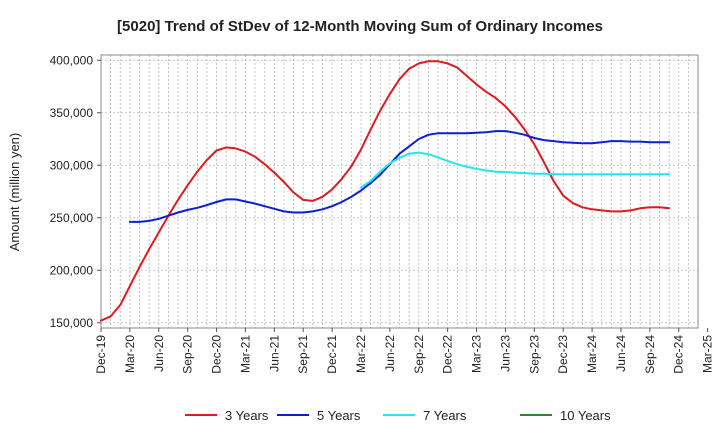 The height and width of the screenshot is (440, 720). I want to click on x-tick-label: Mar-25, so click(708, 354).